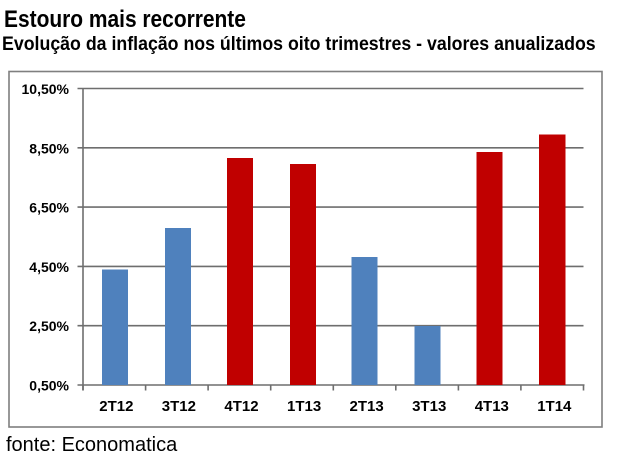  I want to click on svg-text: 3T12, so click(179, 406).